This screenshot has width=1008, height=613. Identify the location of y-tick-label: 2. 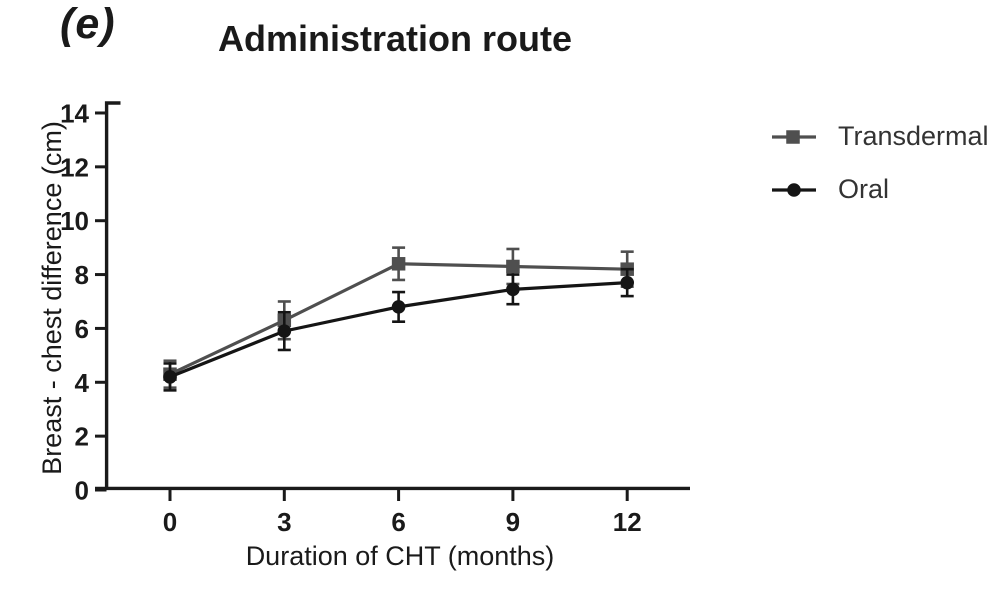
(82, 437).